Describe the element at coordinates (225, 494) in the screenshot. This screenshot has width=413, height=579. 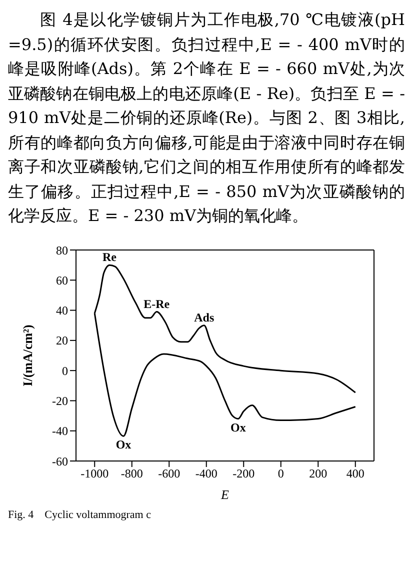
I see `x-axis-title: E` at that location.